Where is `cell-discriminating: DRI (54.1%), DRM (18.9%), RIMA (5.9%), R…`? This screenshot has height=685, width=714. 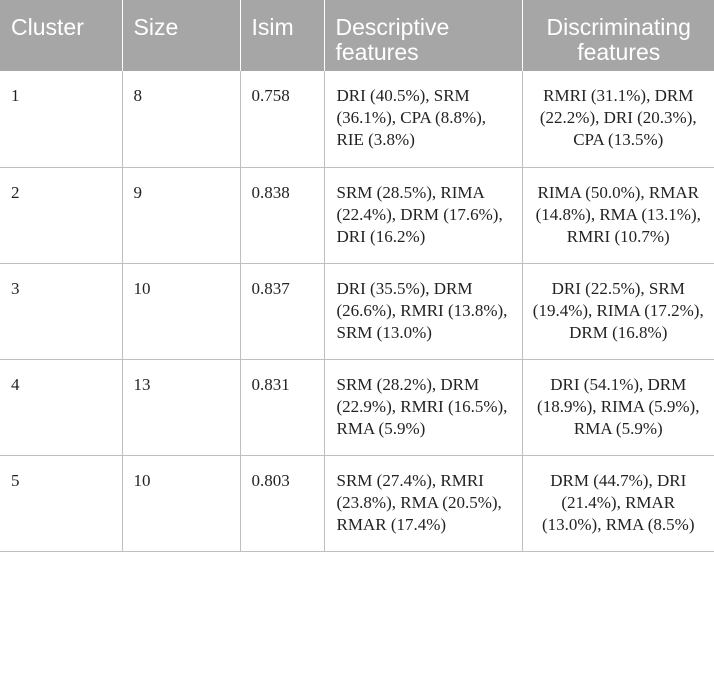 cell-discriminating: DRI (54.1%), DRM (18.9%), RIMA (5.9%), R… is located at coordinates (618, 407).